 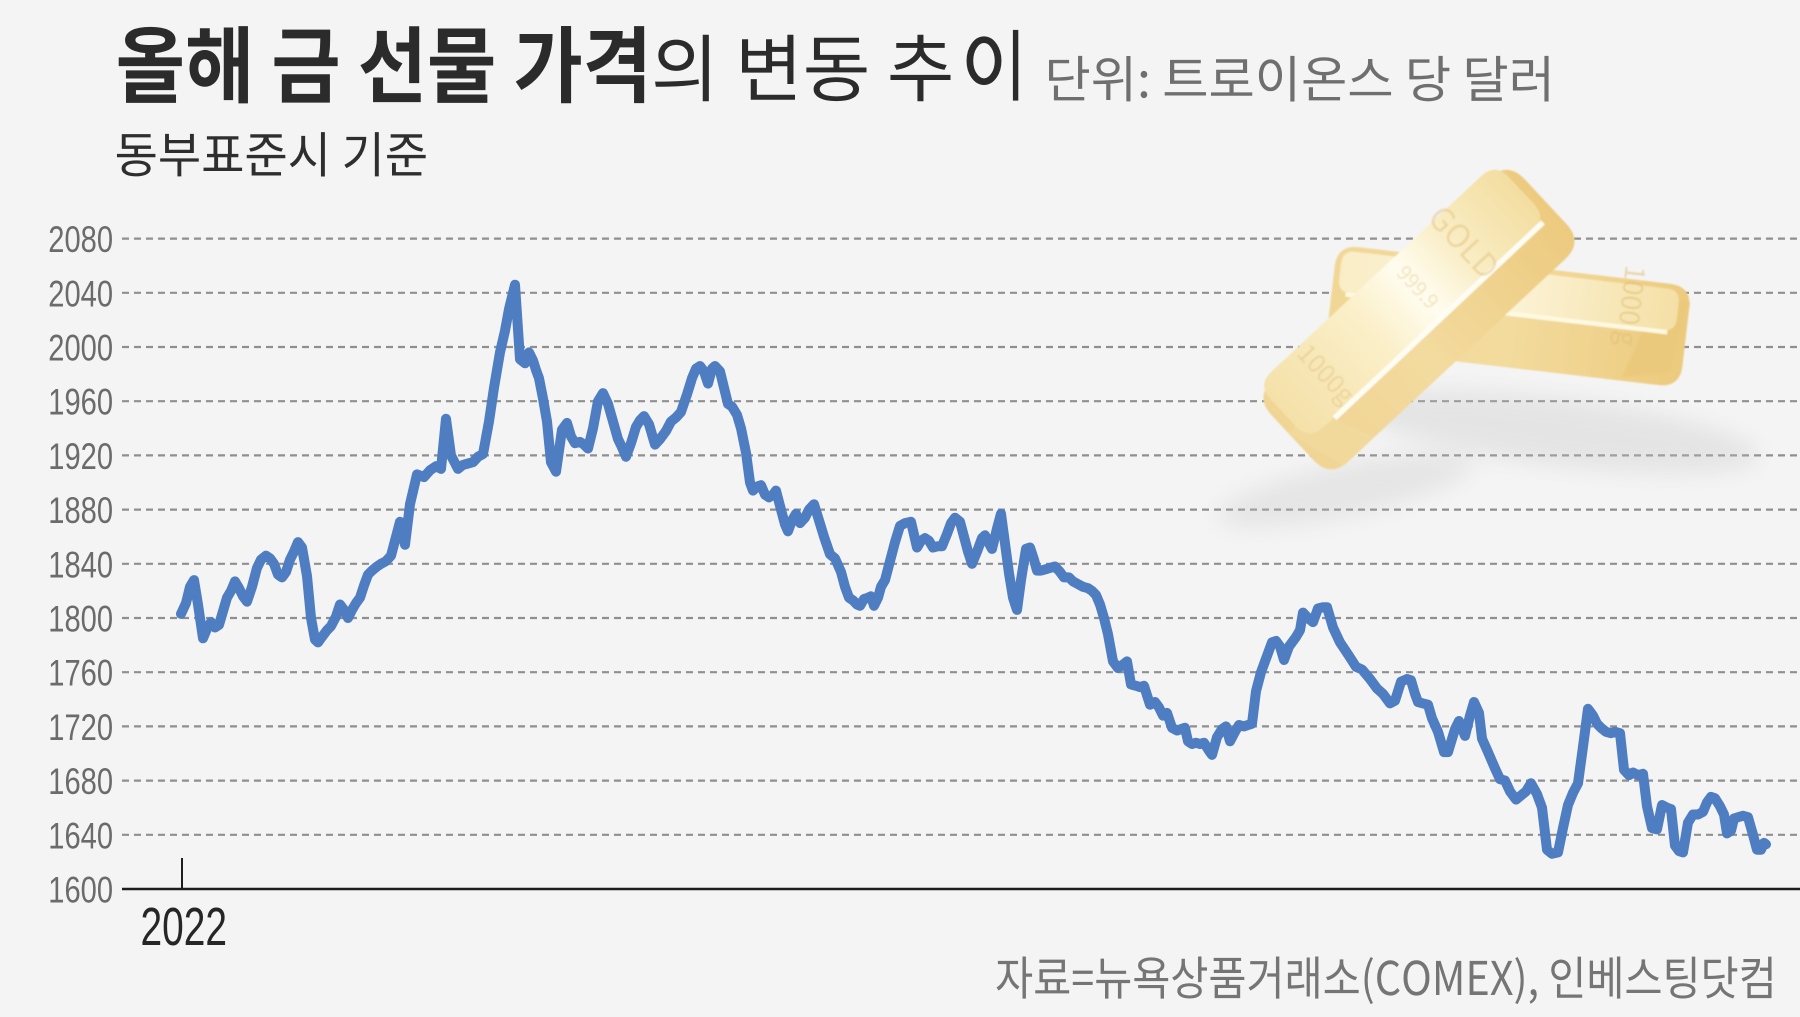 I want to click on svg-text: 1760, so click(x=80, y=673).